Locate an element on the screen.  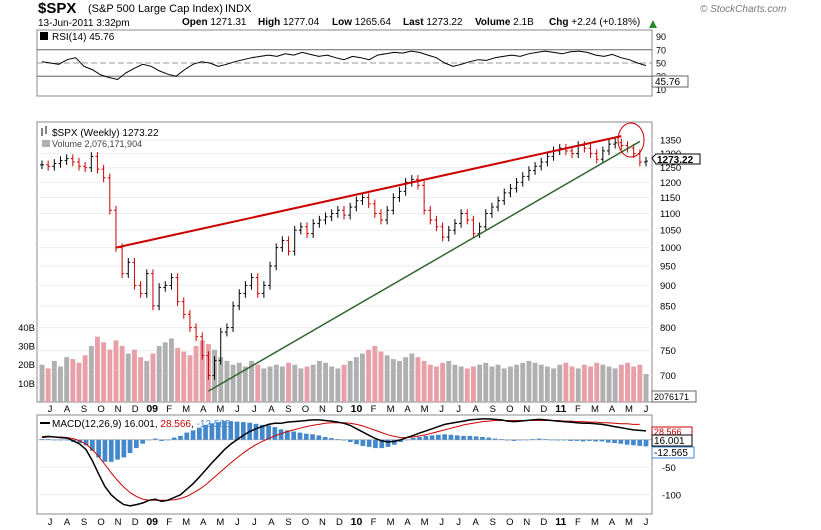
brand-watermark: © StockCharts.com is located at coordinates (743, 9).